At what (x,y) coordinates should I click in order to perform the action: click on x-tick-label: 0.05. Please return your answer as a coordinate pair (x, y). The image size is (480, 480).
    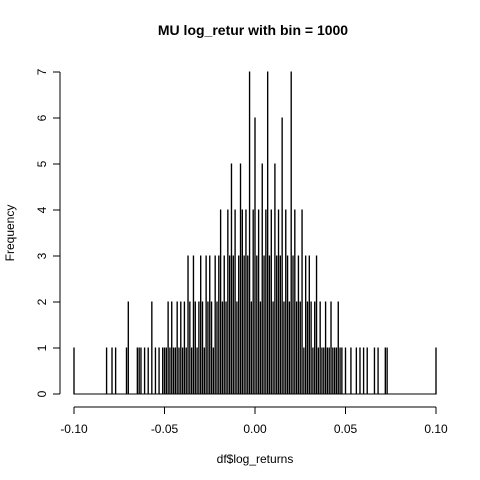
    Looking at the image, I should click on (346, 429).